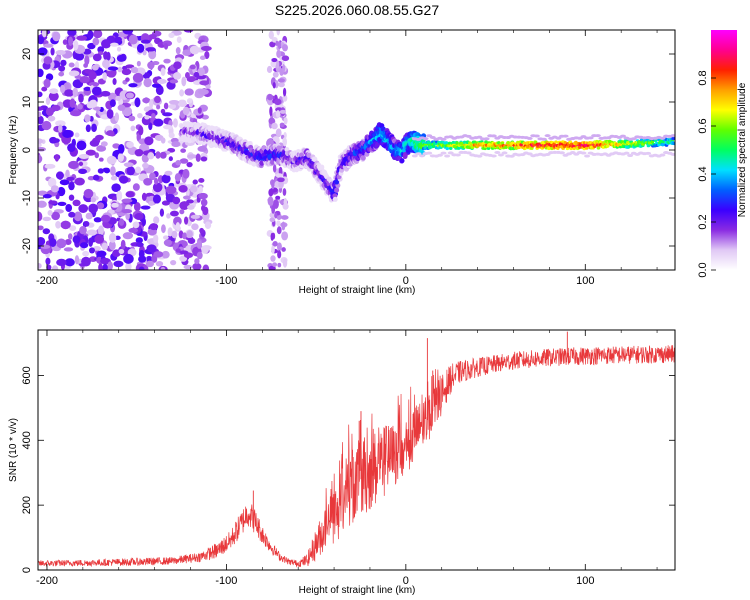  Describe the element at coordinates (13, 150) in the screenshot. I see `spectrogram-ylabel: Frequency (Hz)` at that location.